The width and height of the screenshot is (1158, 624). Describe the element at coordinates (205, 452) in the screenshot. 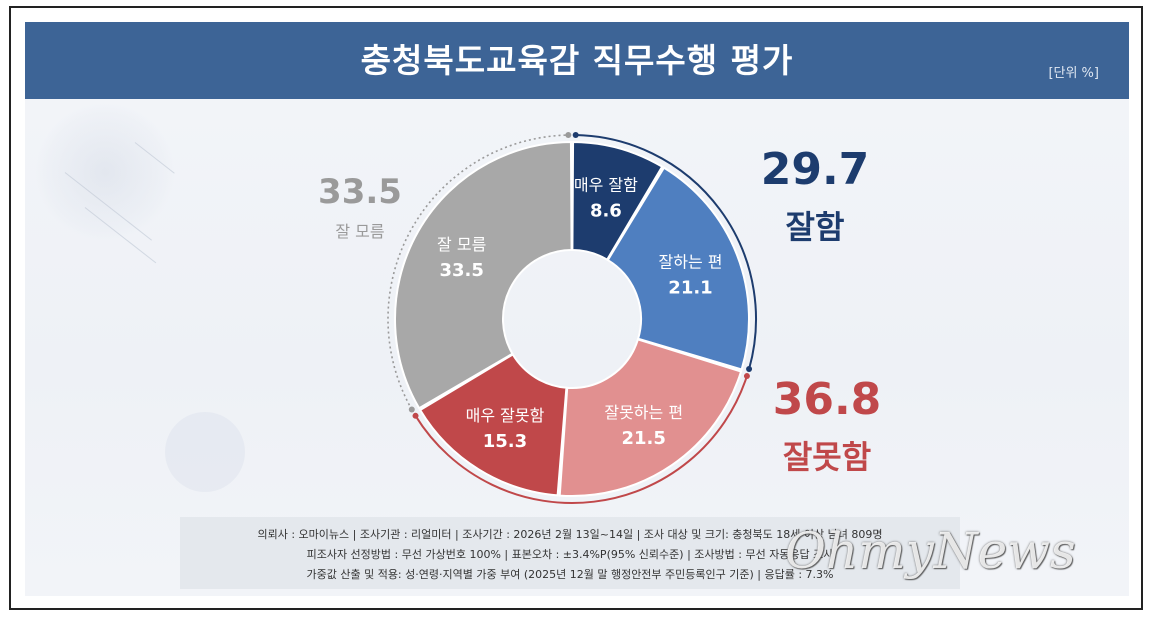

I see `decor-circle-small` at that location.